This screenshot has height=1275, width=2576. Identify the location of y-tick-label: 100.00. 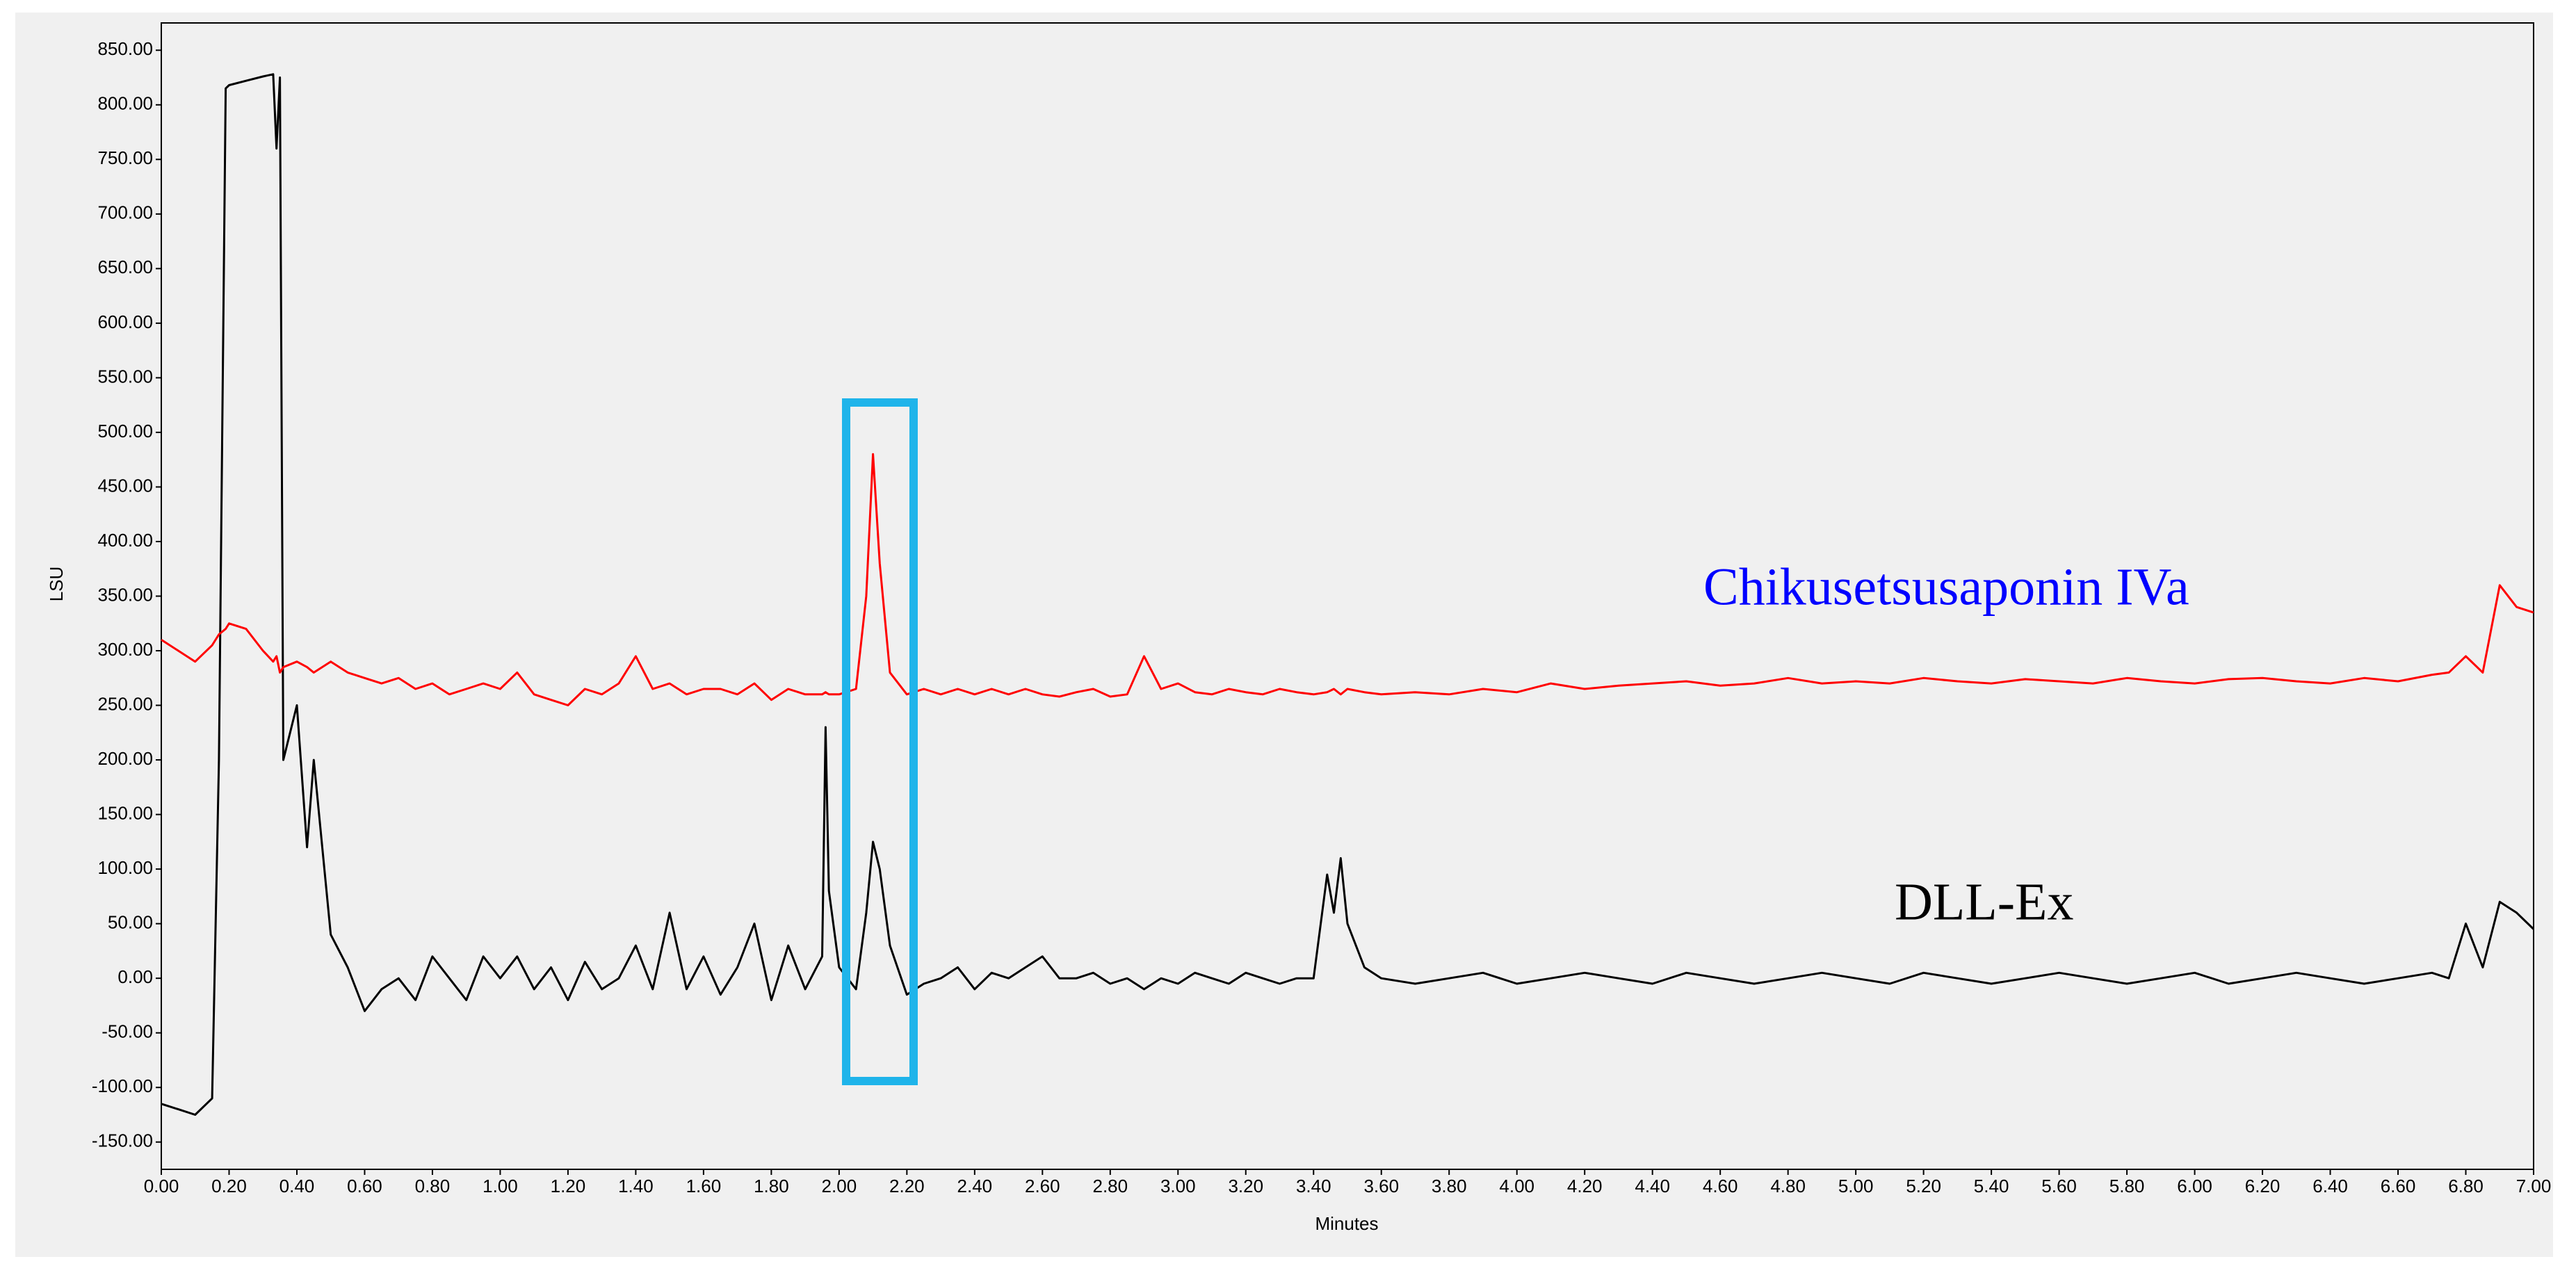
(125, 868).